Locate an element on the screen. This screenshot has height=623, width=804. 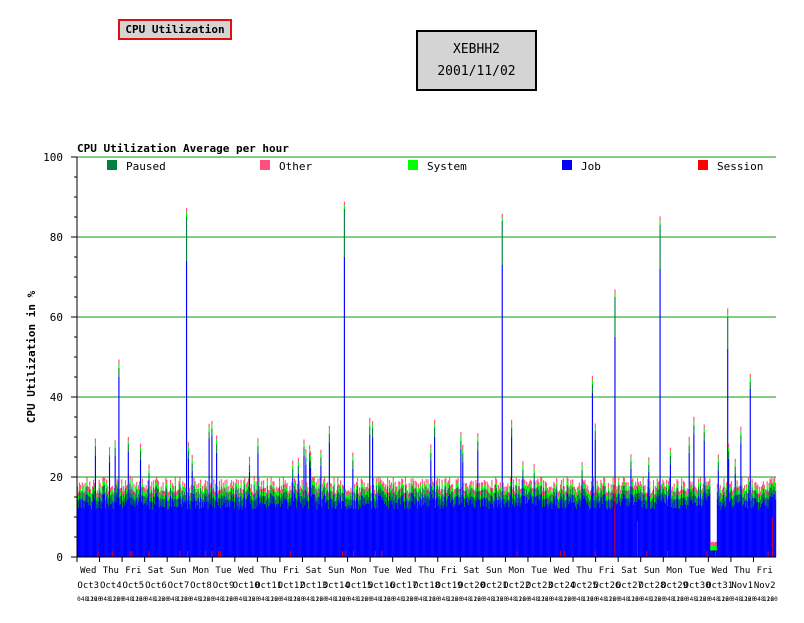
x-date-label: Oct26 is located at coordinates (606, 586).